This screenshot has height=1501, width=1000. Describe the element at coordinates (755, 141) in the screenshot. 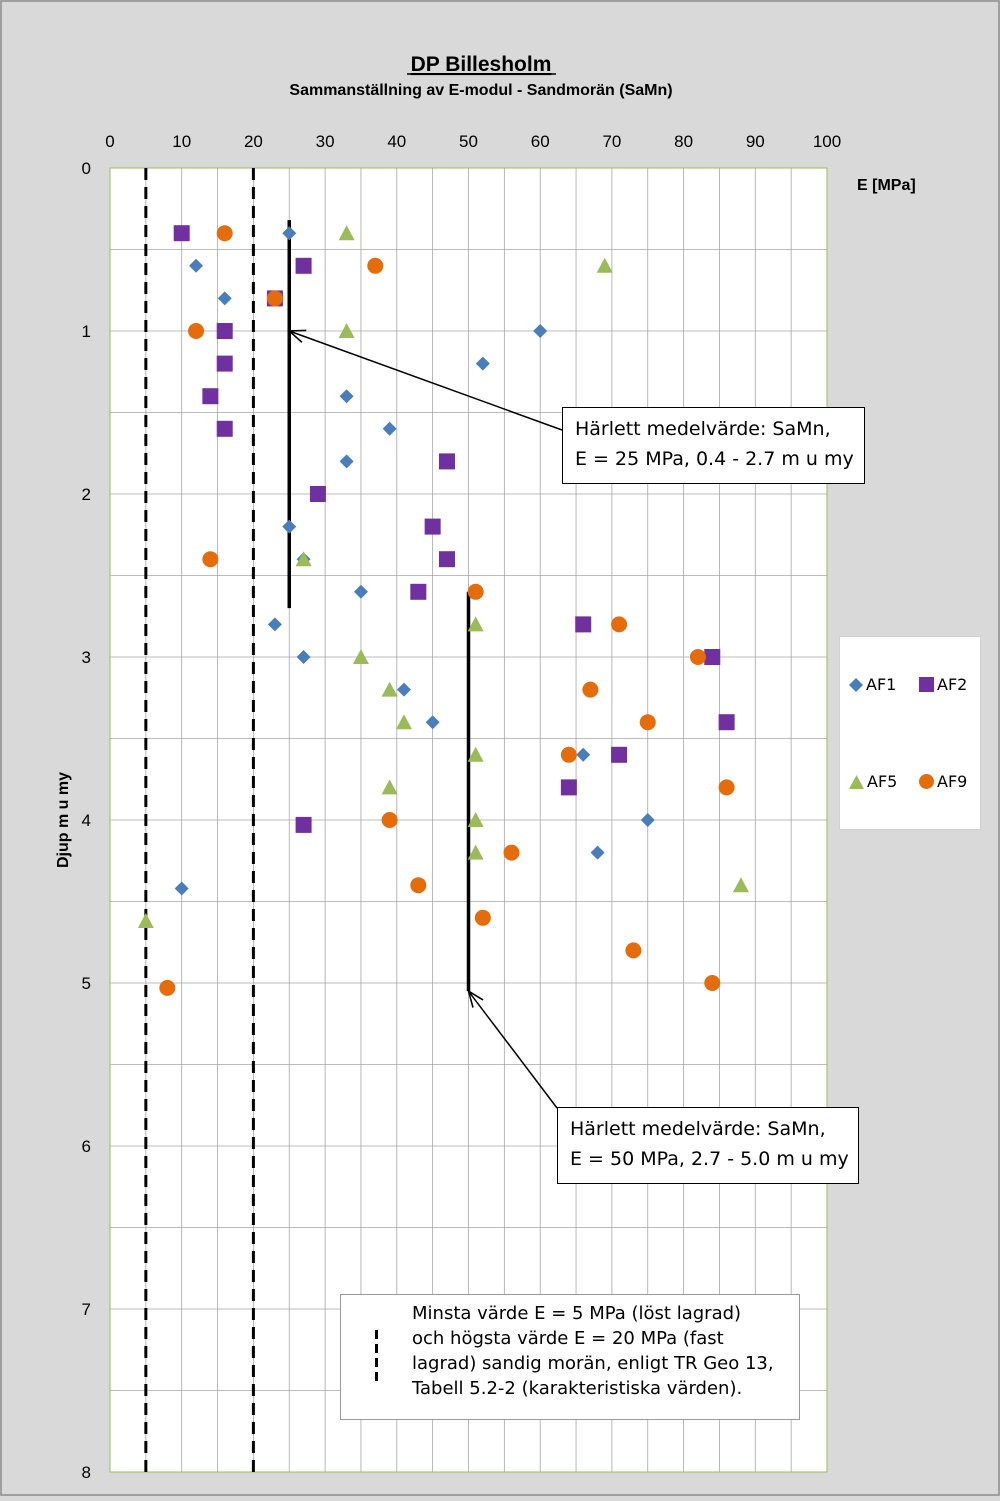

I see `x-tick-label: 90` at that location.